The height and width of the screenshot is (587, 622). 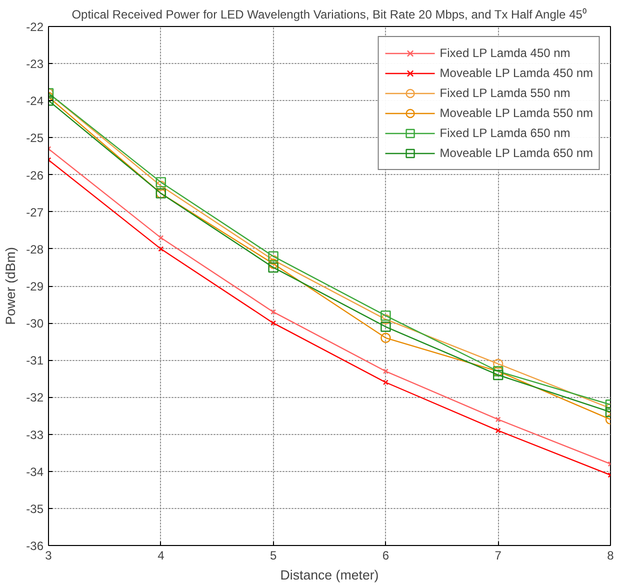 What do you see at coordinates (35, 138) in the screenshot?
I see `y-tick-label: -25` at bounding box center [35, 138].